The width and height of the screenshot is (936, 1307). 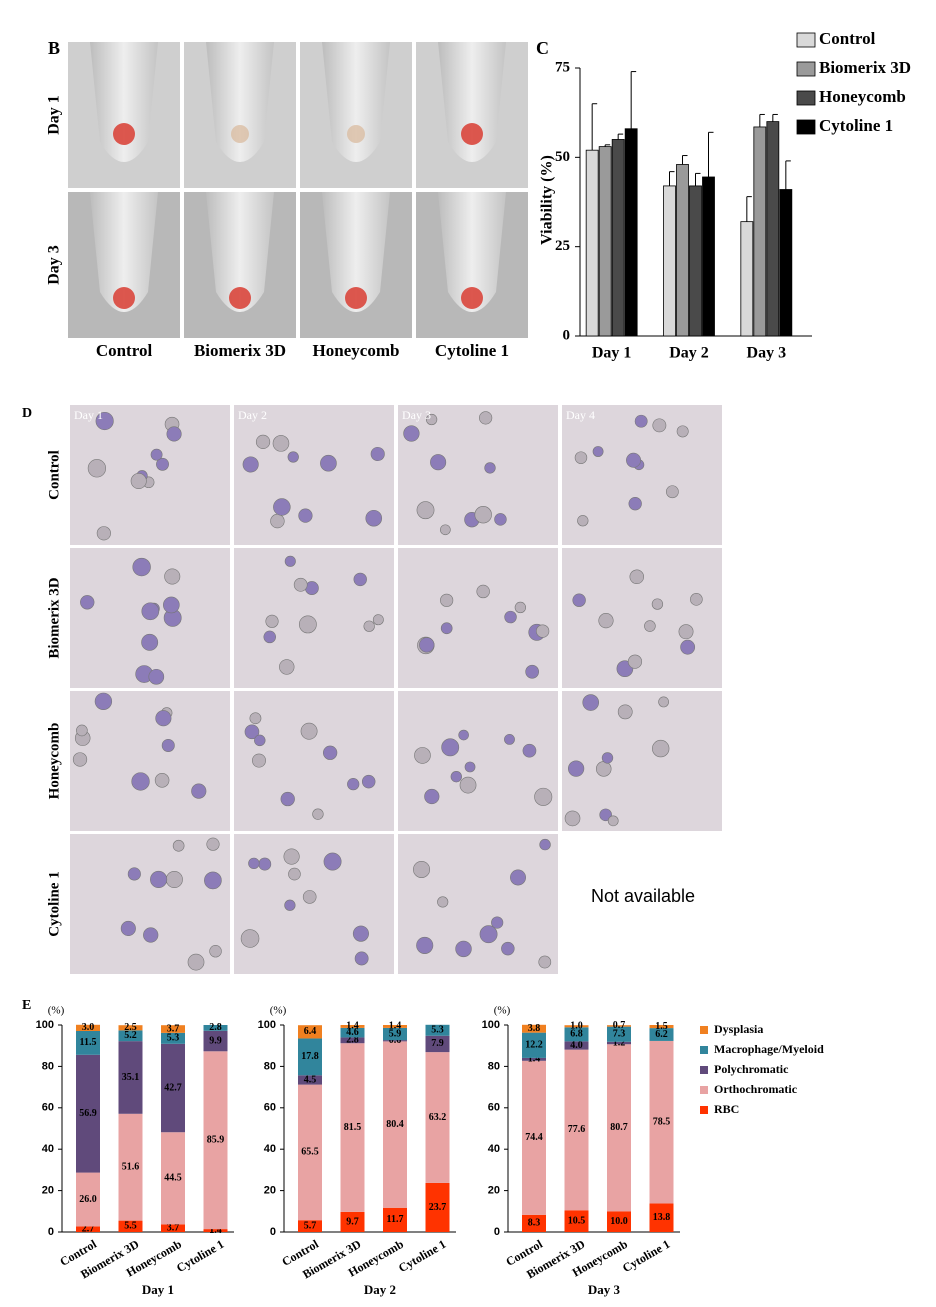 I want to click on value-label: 56.9, so click(x=88, y=1113).